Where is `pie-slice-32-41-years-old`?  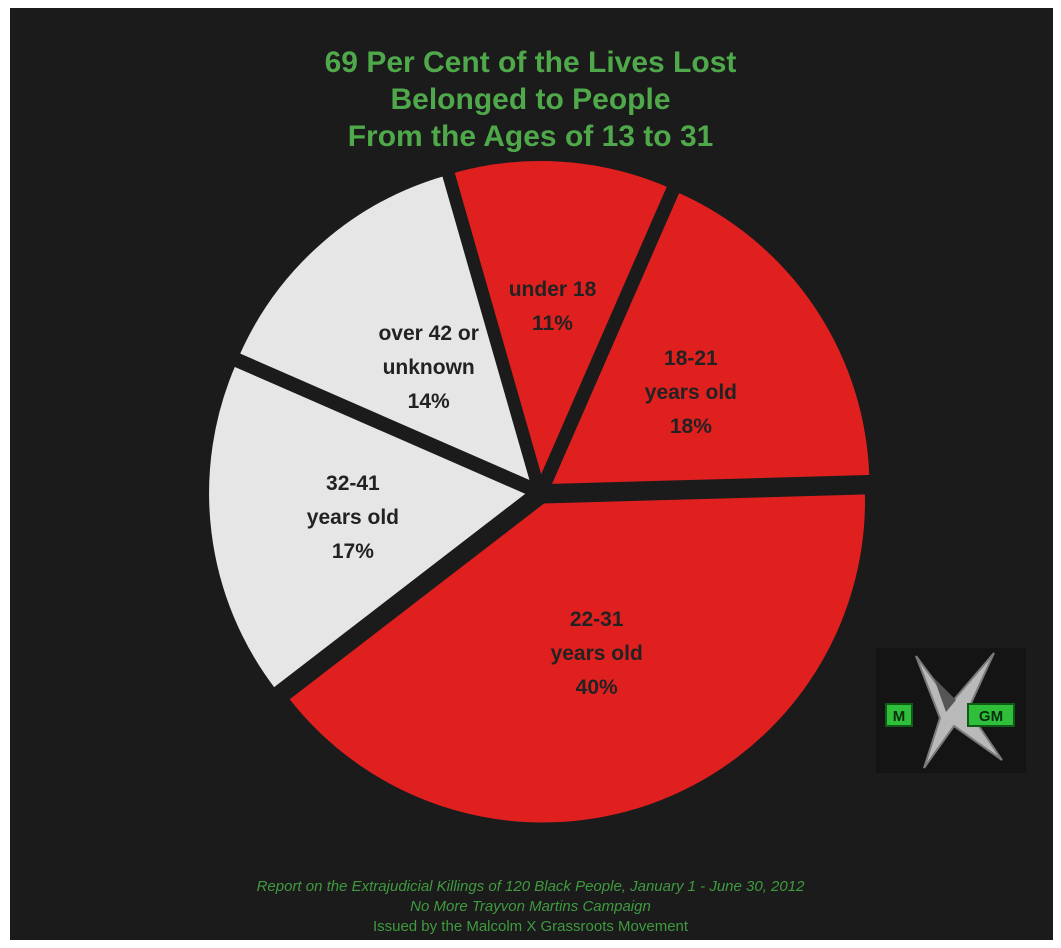
pie-slice-32-41-years-old is located at coordinates (370, 527).